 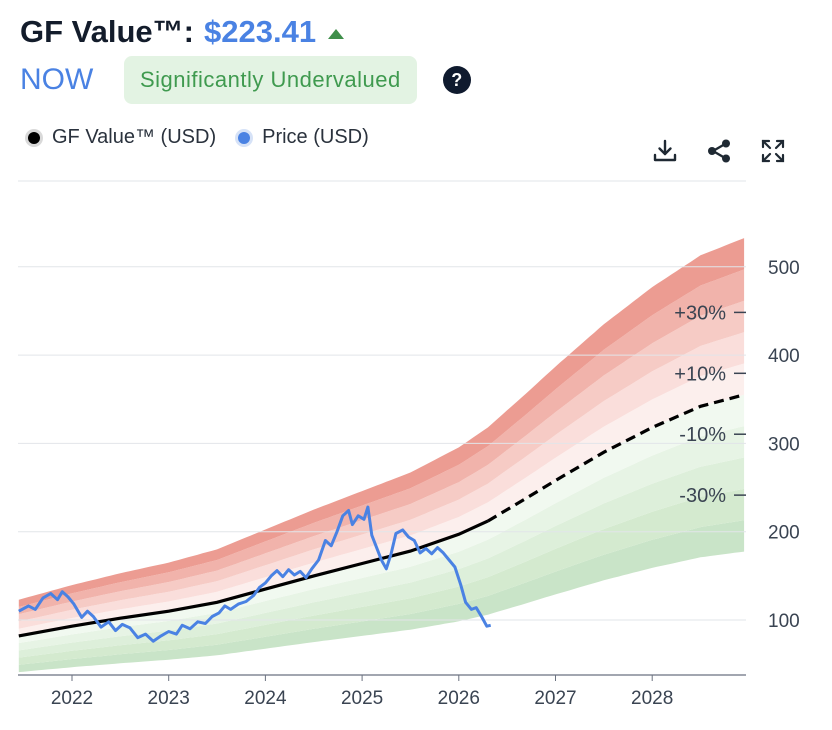 I want to click on fullscreen-icon, so click(x=773, y=151).